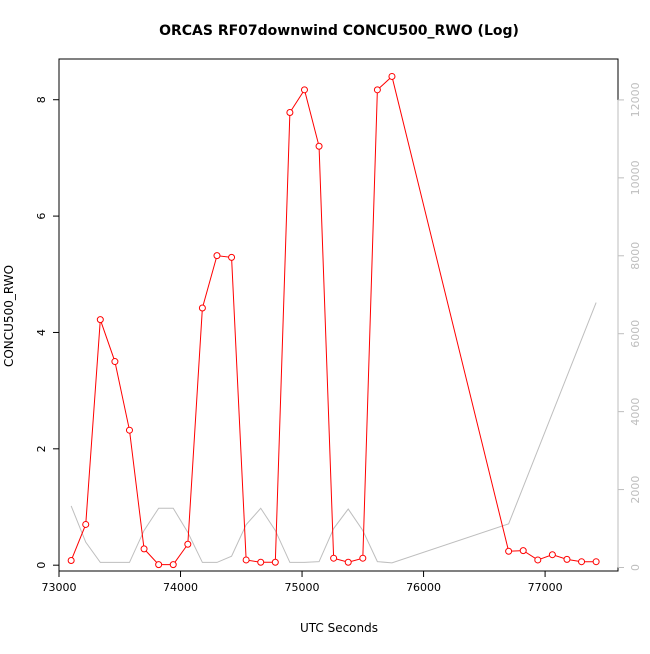 Image resolution: width=650 pixels, height=654 pixels. What do you see at coordinates (41, 332) in the screenshot?
I see `y-tick-label: 4` at bounding box center [41, 332].